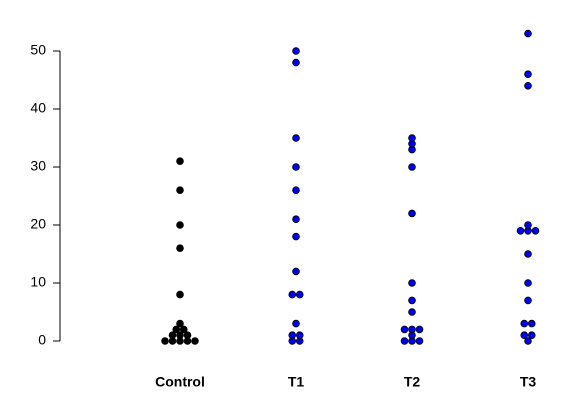 Image resolution: width=576 pixels, height=402 pixels. Describe the element at coordinates (38, 108) in the screenshot. I see `y-tick-label: 40` at that location.